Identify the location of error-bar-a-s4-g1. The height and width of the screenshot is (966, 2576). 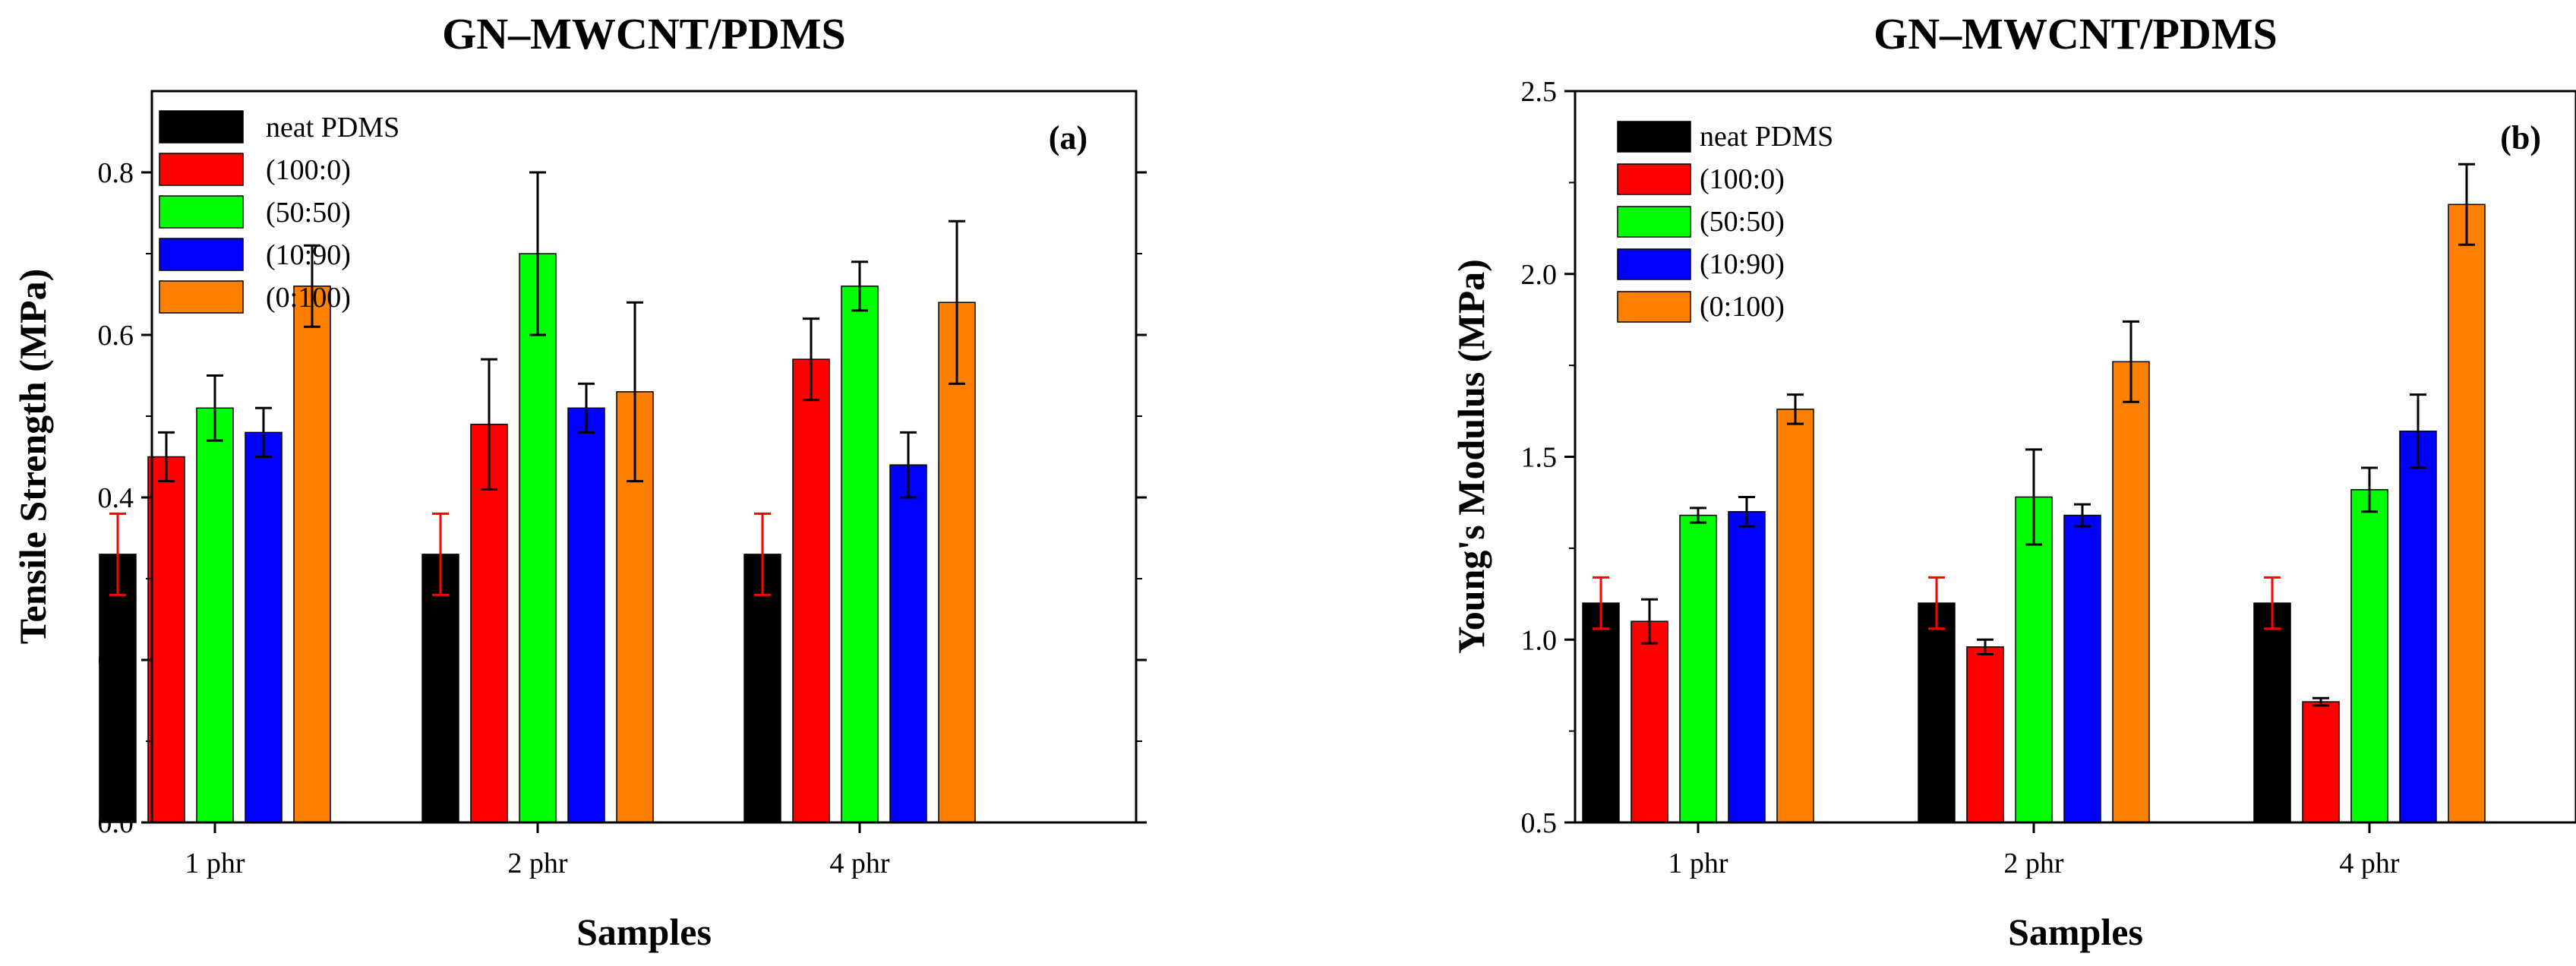
(635, 392).